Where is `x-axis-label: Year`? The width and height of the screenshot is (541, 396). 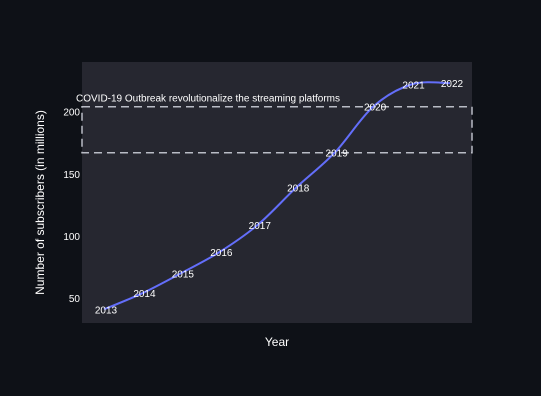 x-axis-label: Year is located at coordinates (277, 342).